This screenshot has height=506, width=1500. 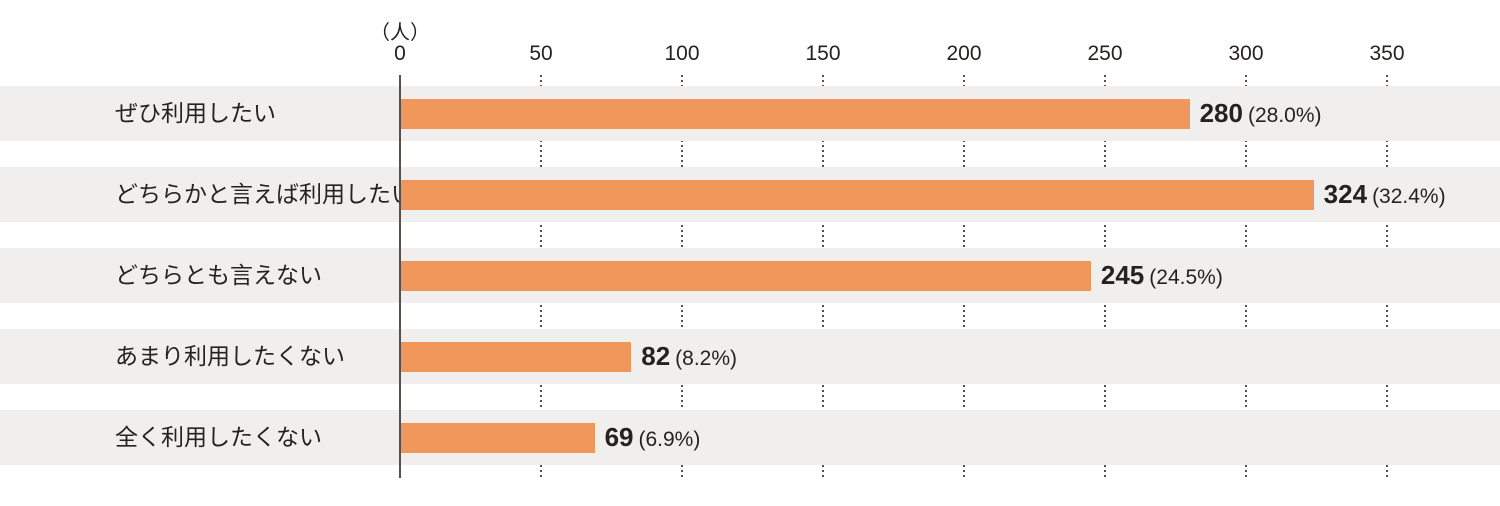 I want to click on category-label: あまり利用したくない, so click(x=230, y=356).